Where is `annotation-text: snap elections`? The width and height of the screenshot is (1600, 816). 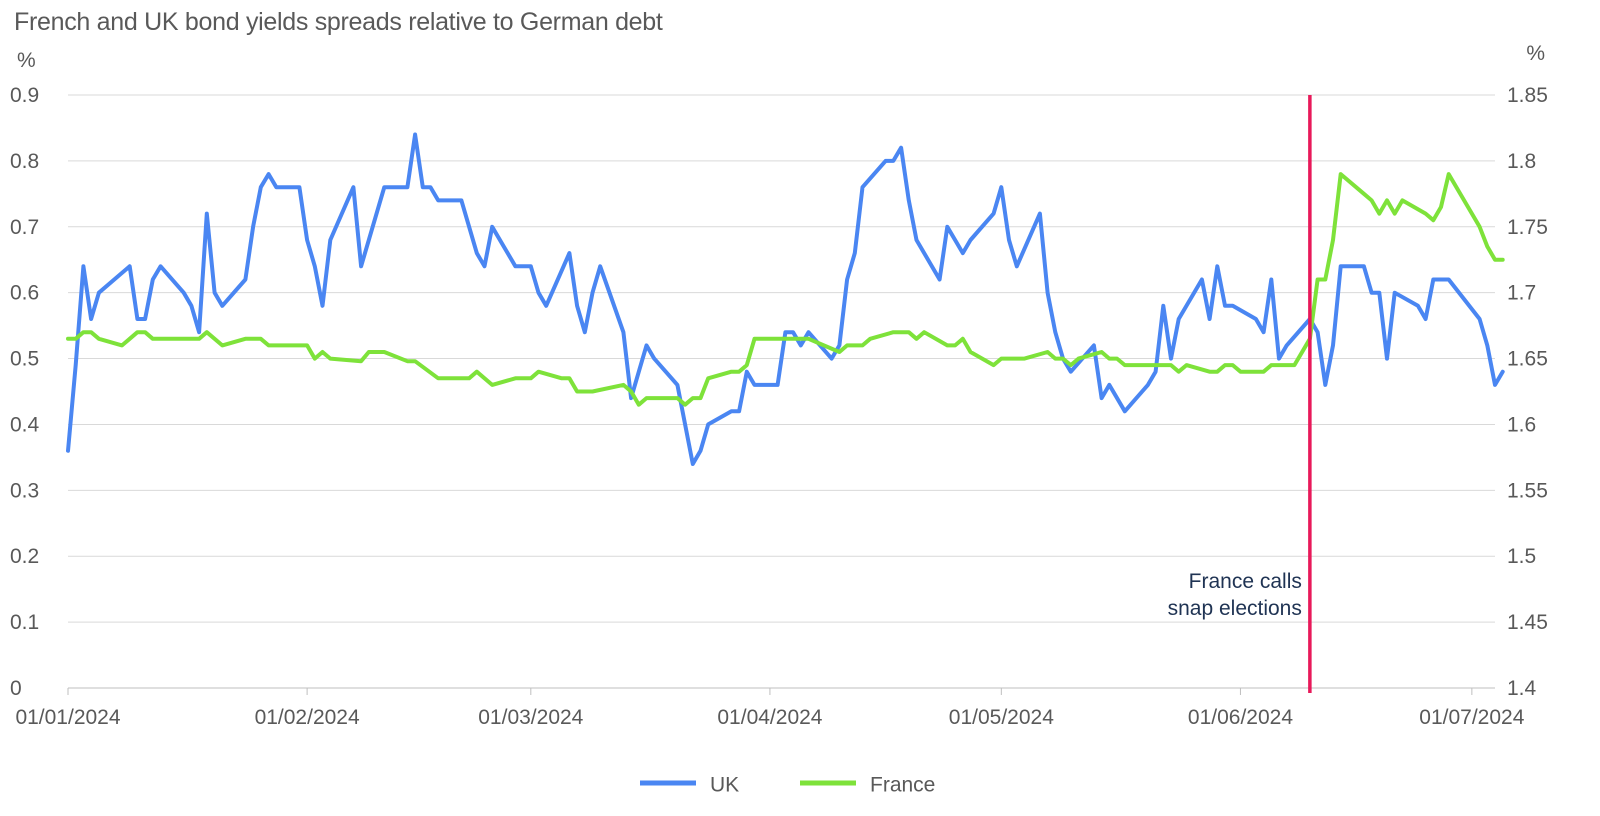
annotation-text: snap elections is located at coordinates (1235, 608).